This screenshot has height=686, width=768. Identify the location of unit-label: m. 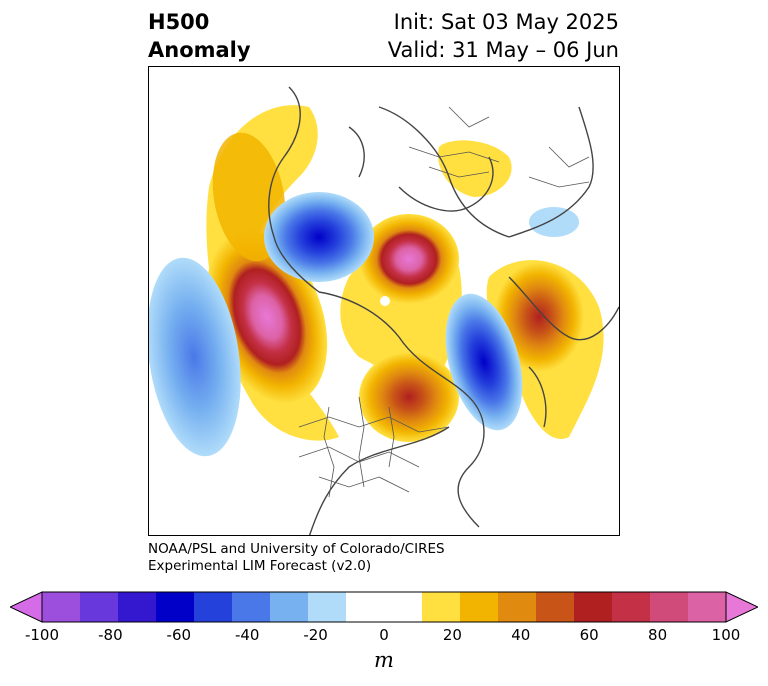
(384, 660).